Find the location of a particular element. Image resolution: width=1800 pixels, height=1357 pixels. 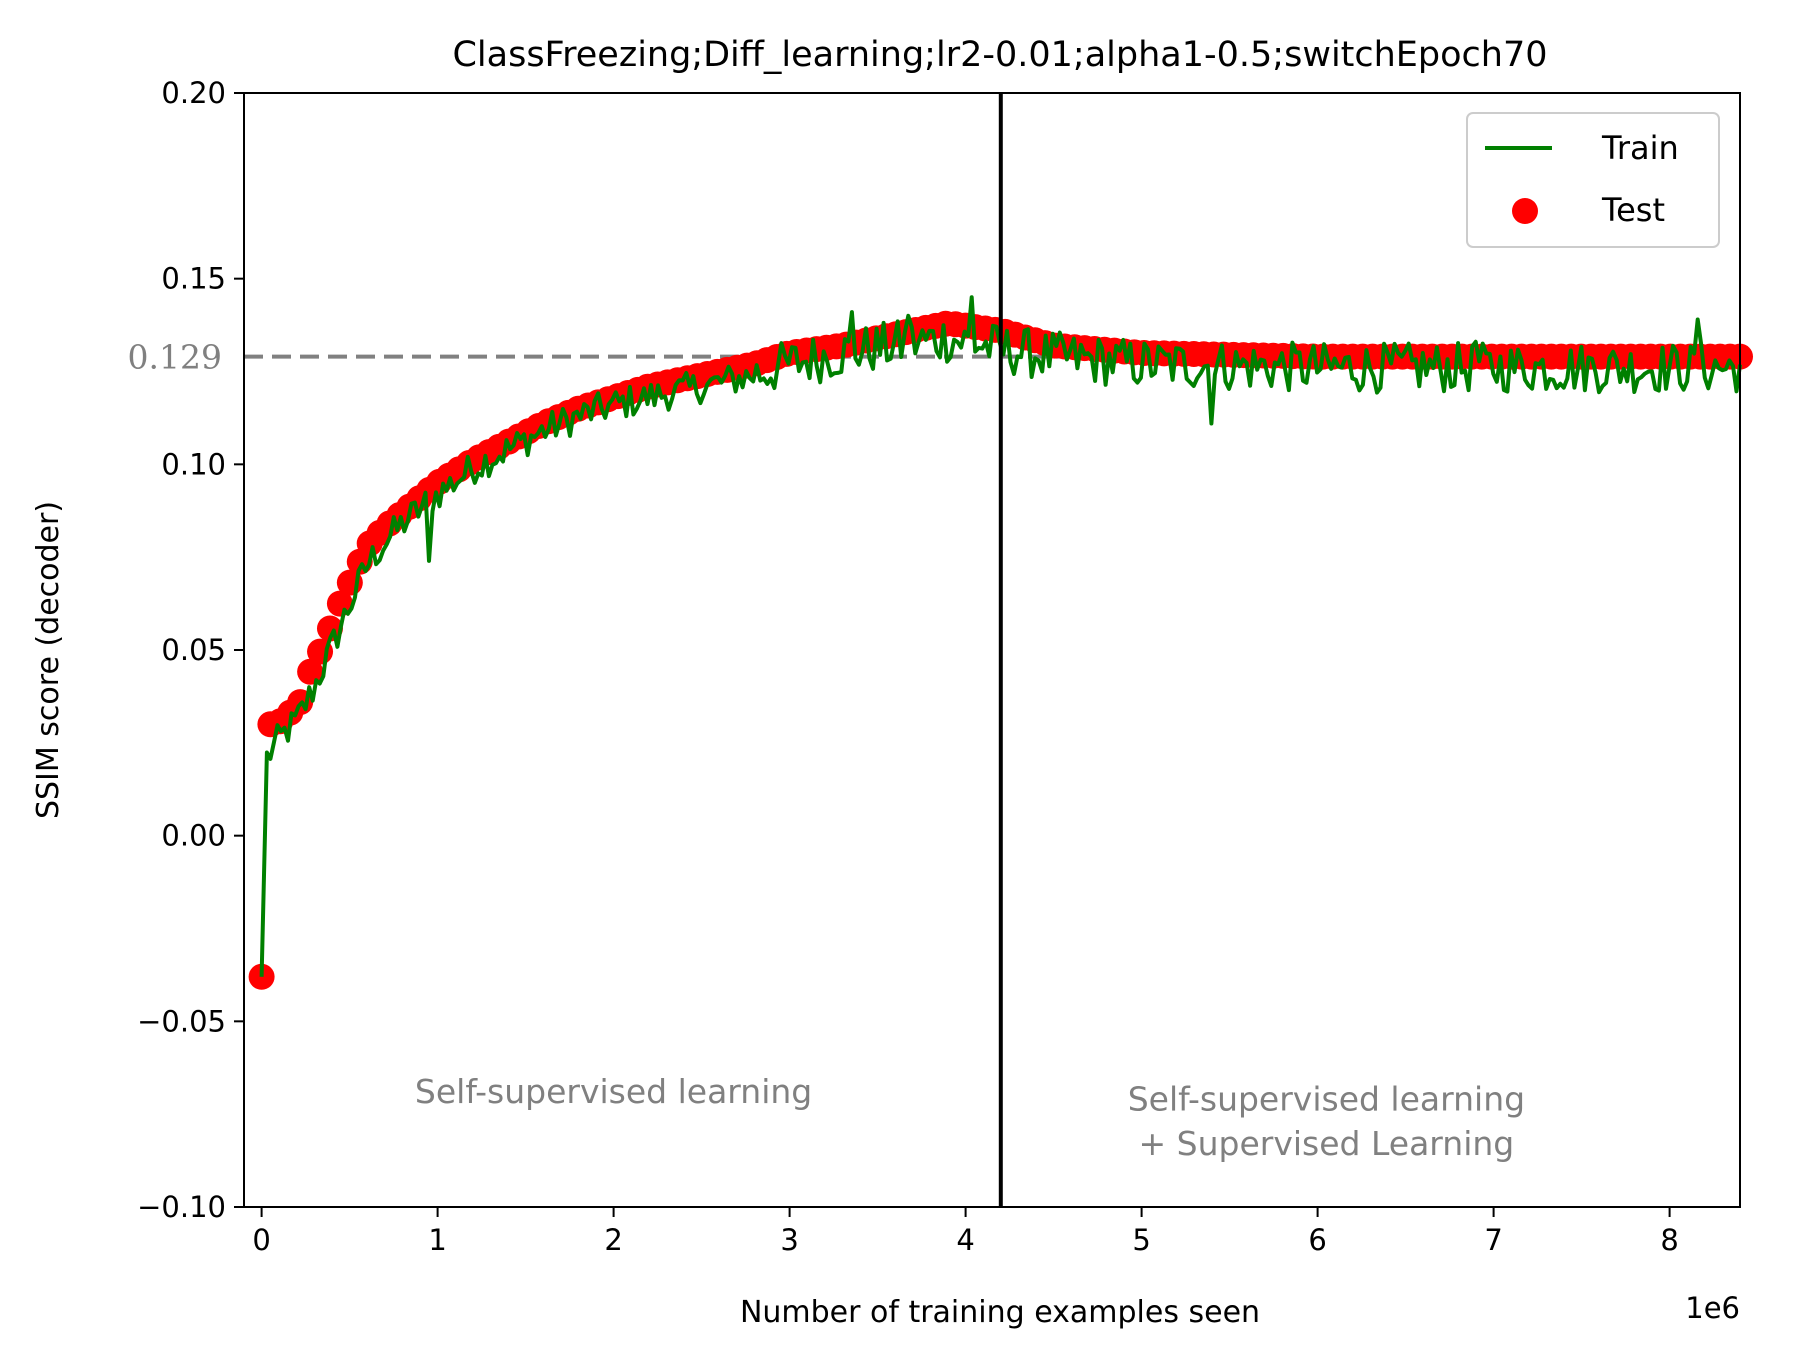

legend-box is located at coordinates (1593, 180).